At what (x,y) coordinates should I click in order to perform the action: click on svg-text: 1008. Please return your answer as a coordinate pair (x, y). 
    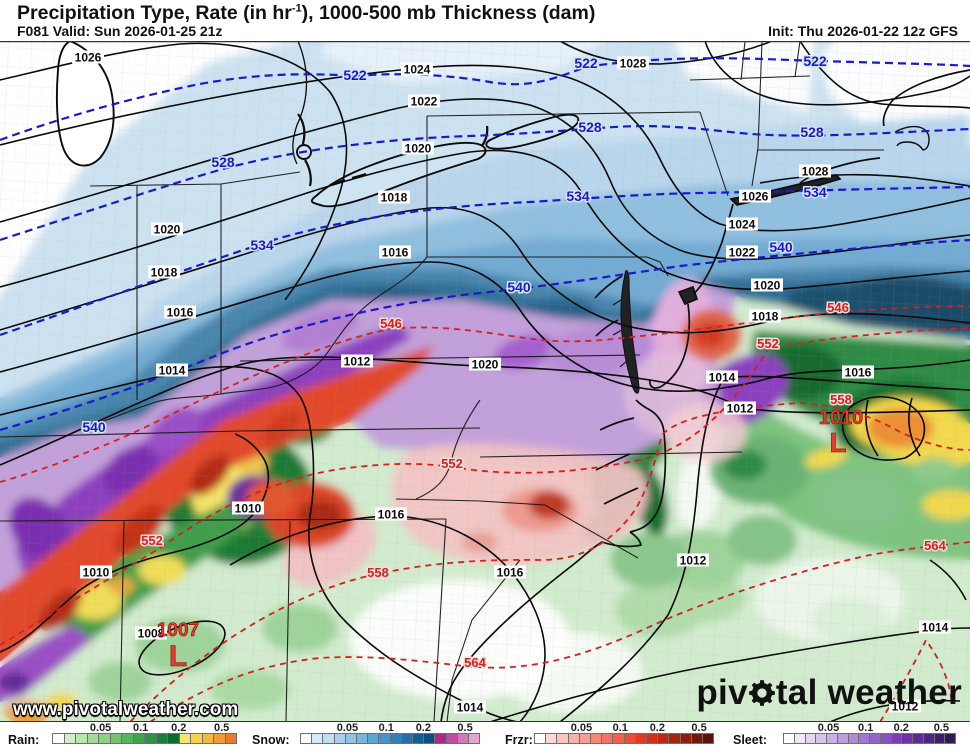
    Looking at the image, I should click on (151, 634).